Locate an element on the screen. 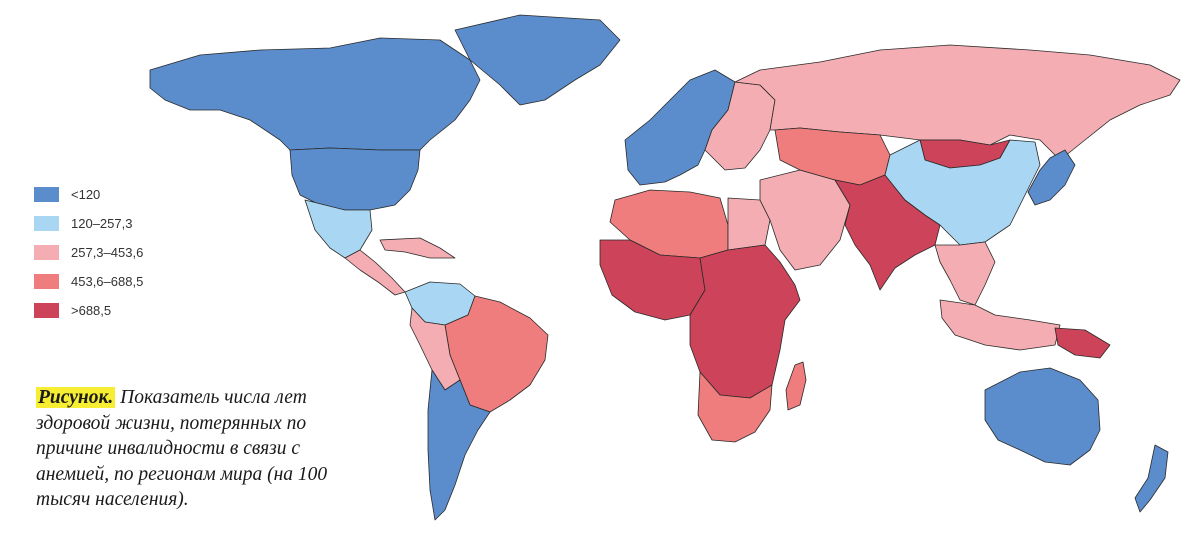  legend-item: <120 is located at coordinates (88, 194).